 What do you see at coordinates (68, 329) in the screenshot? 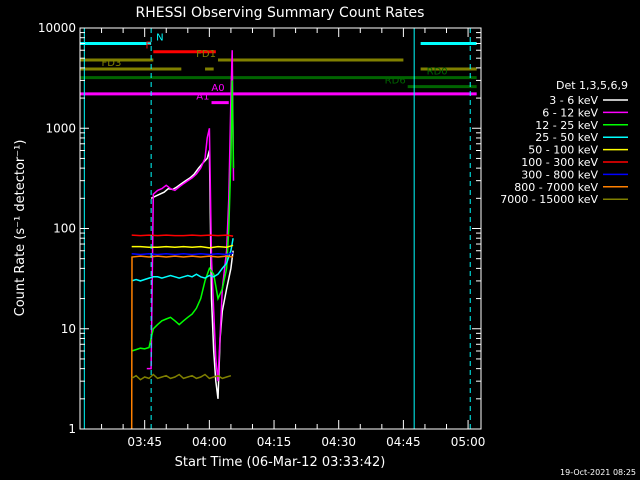
I see `y-tick-label: 10` at bounding box center [68, 329].